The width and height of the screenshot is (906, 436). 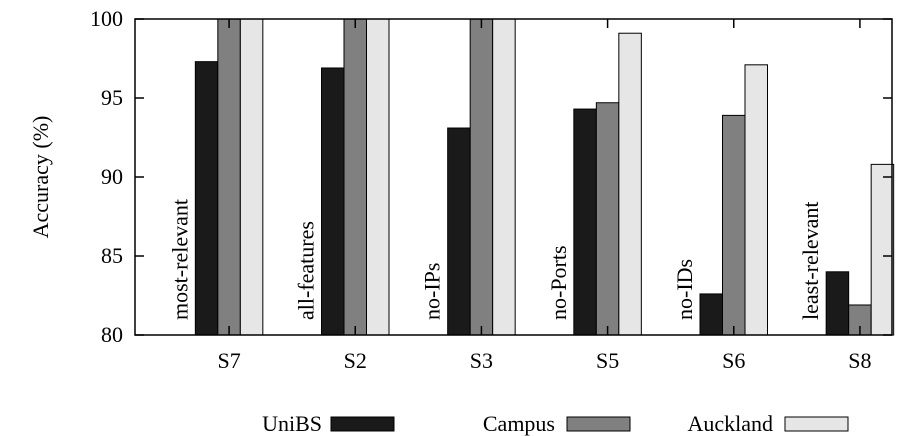 I want to click on x-tick-label: S3, so click(x=481, y=360).